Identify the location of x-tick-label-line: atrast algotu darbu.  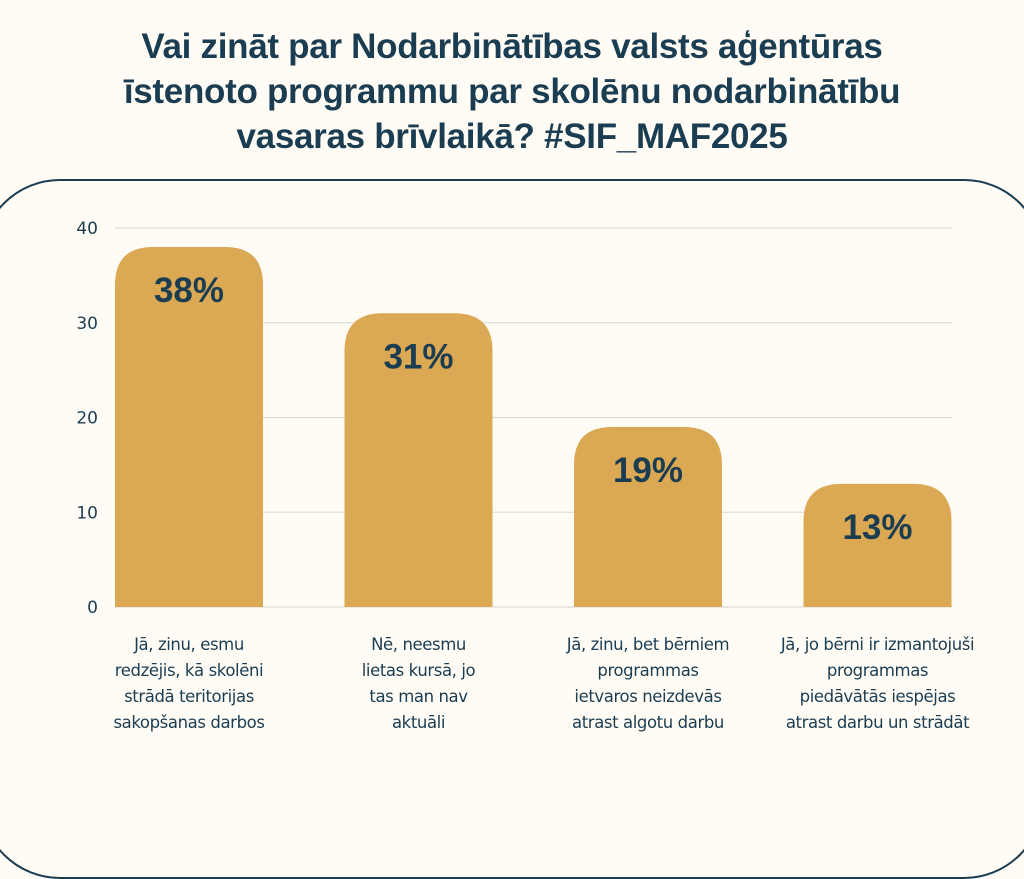
(648, 722).